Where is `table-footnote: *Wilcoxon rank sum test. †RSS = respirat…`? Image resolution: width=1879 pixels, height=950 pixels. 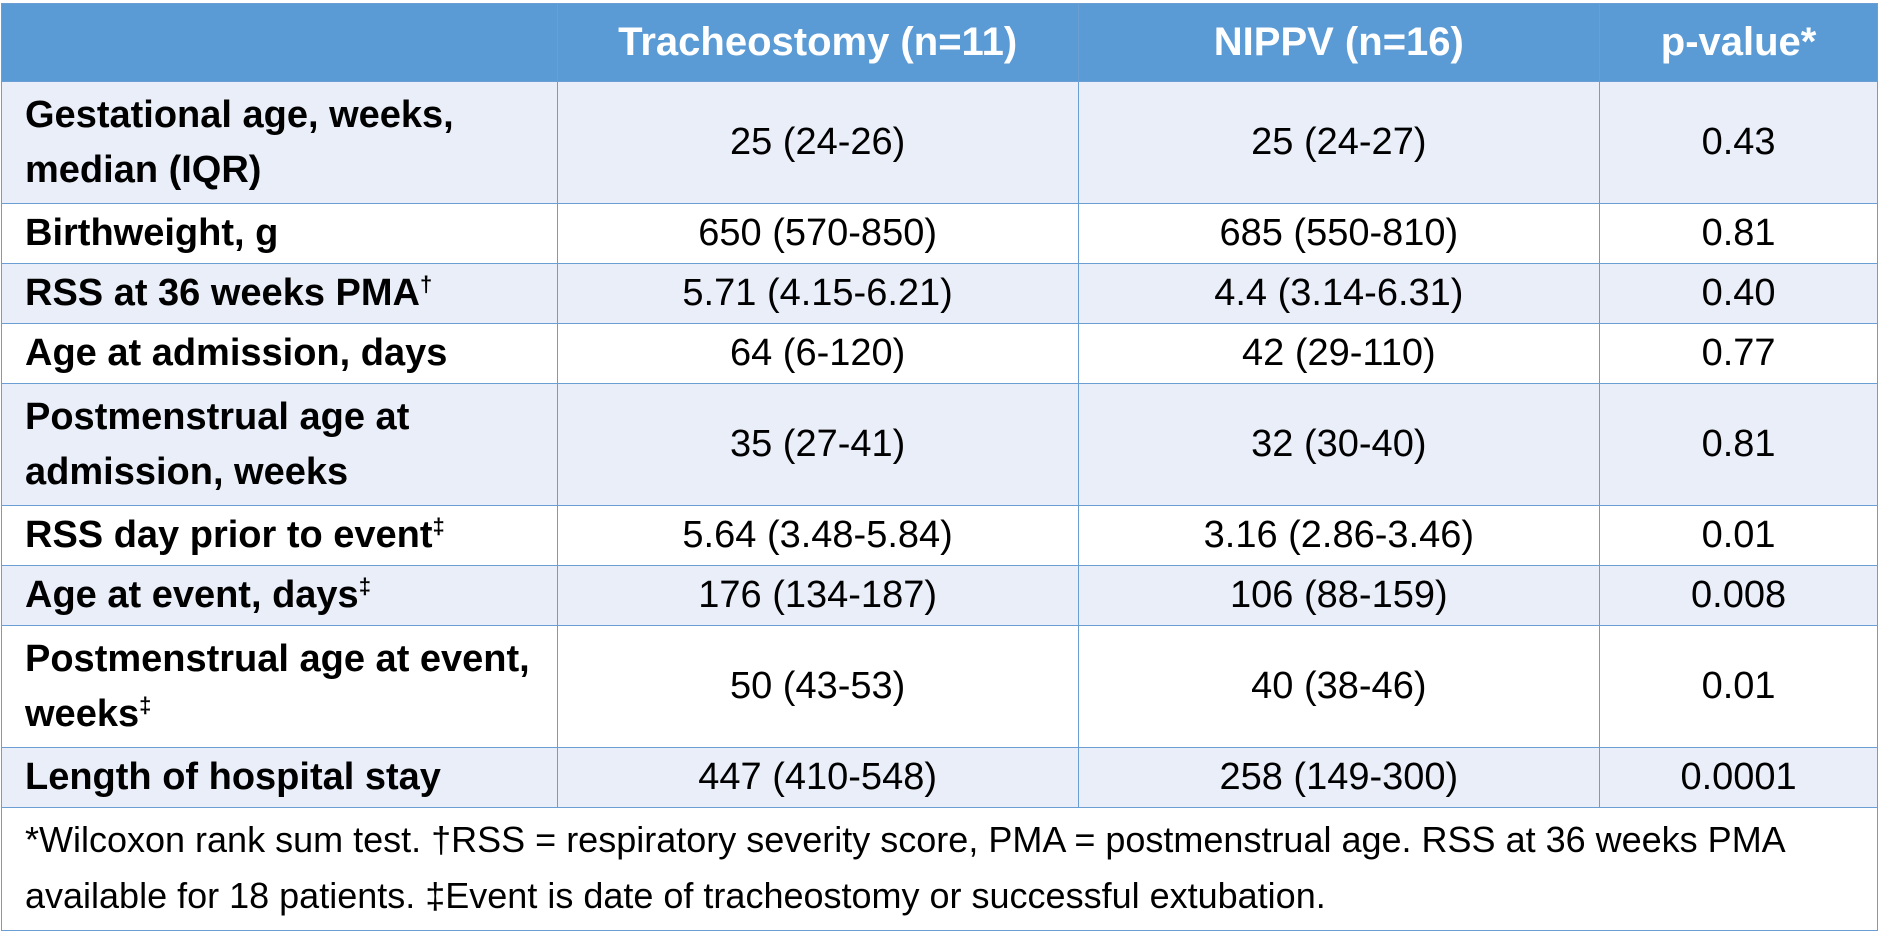 table-footnote: *Wilcoxon rank sum test. †RSS = respirat… is located at coordinates (939, 869).